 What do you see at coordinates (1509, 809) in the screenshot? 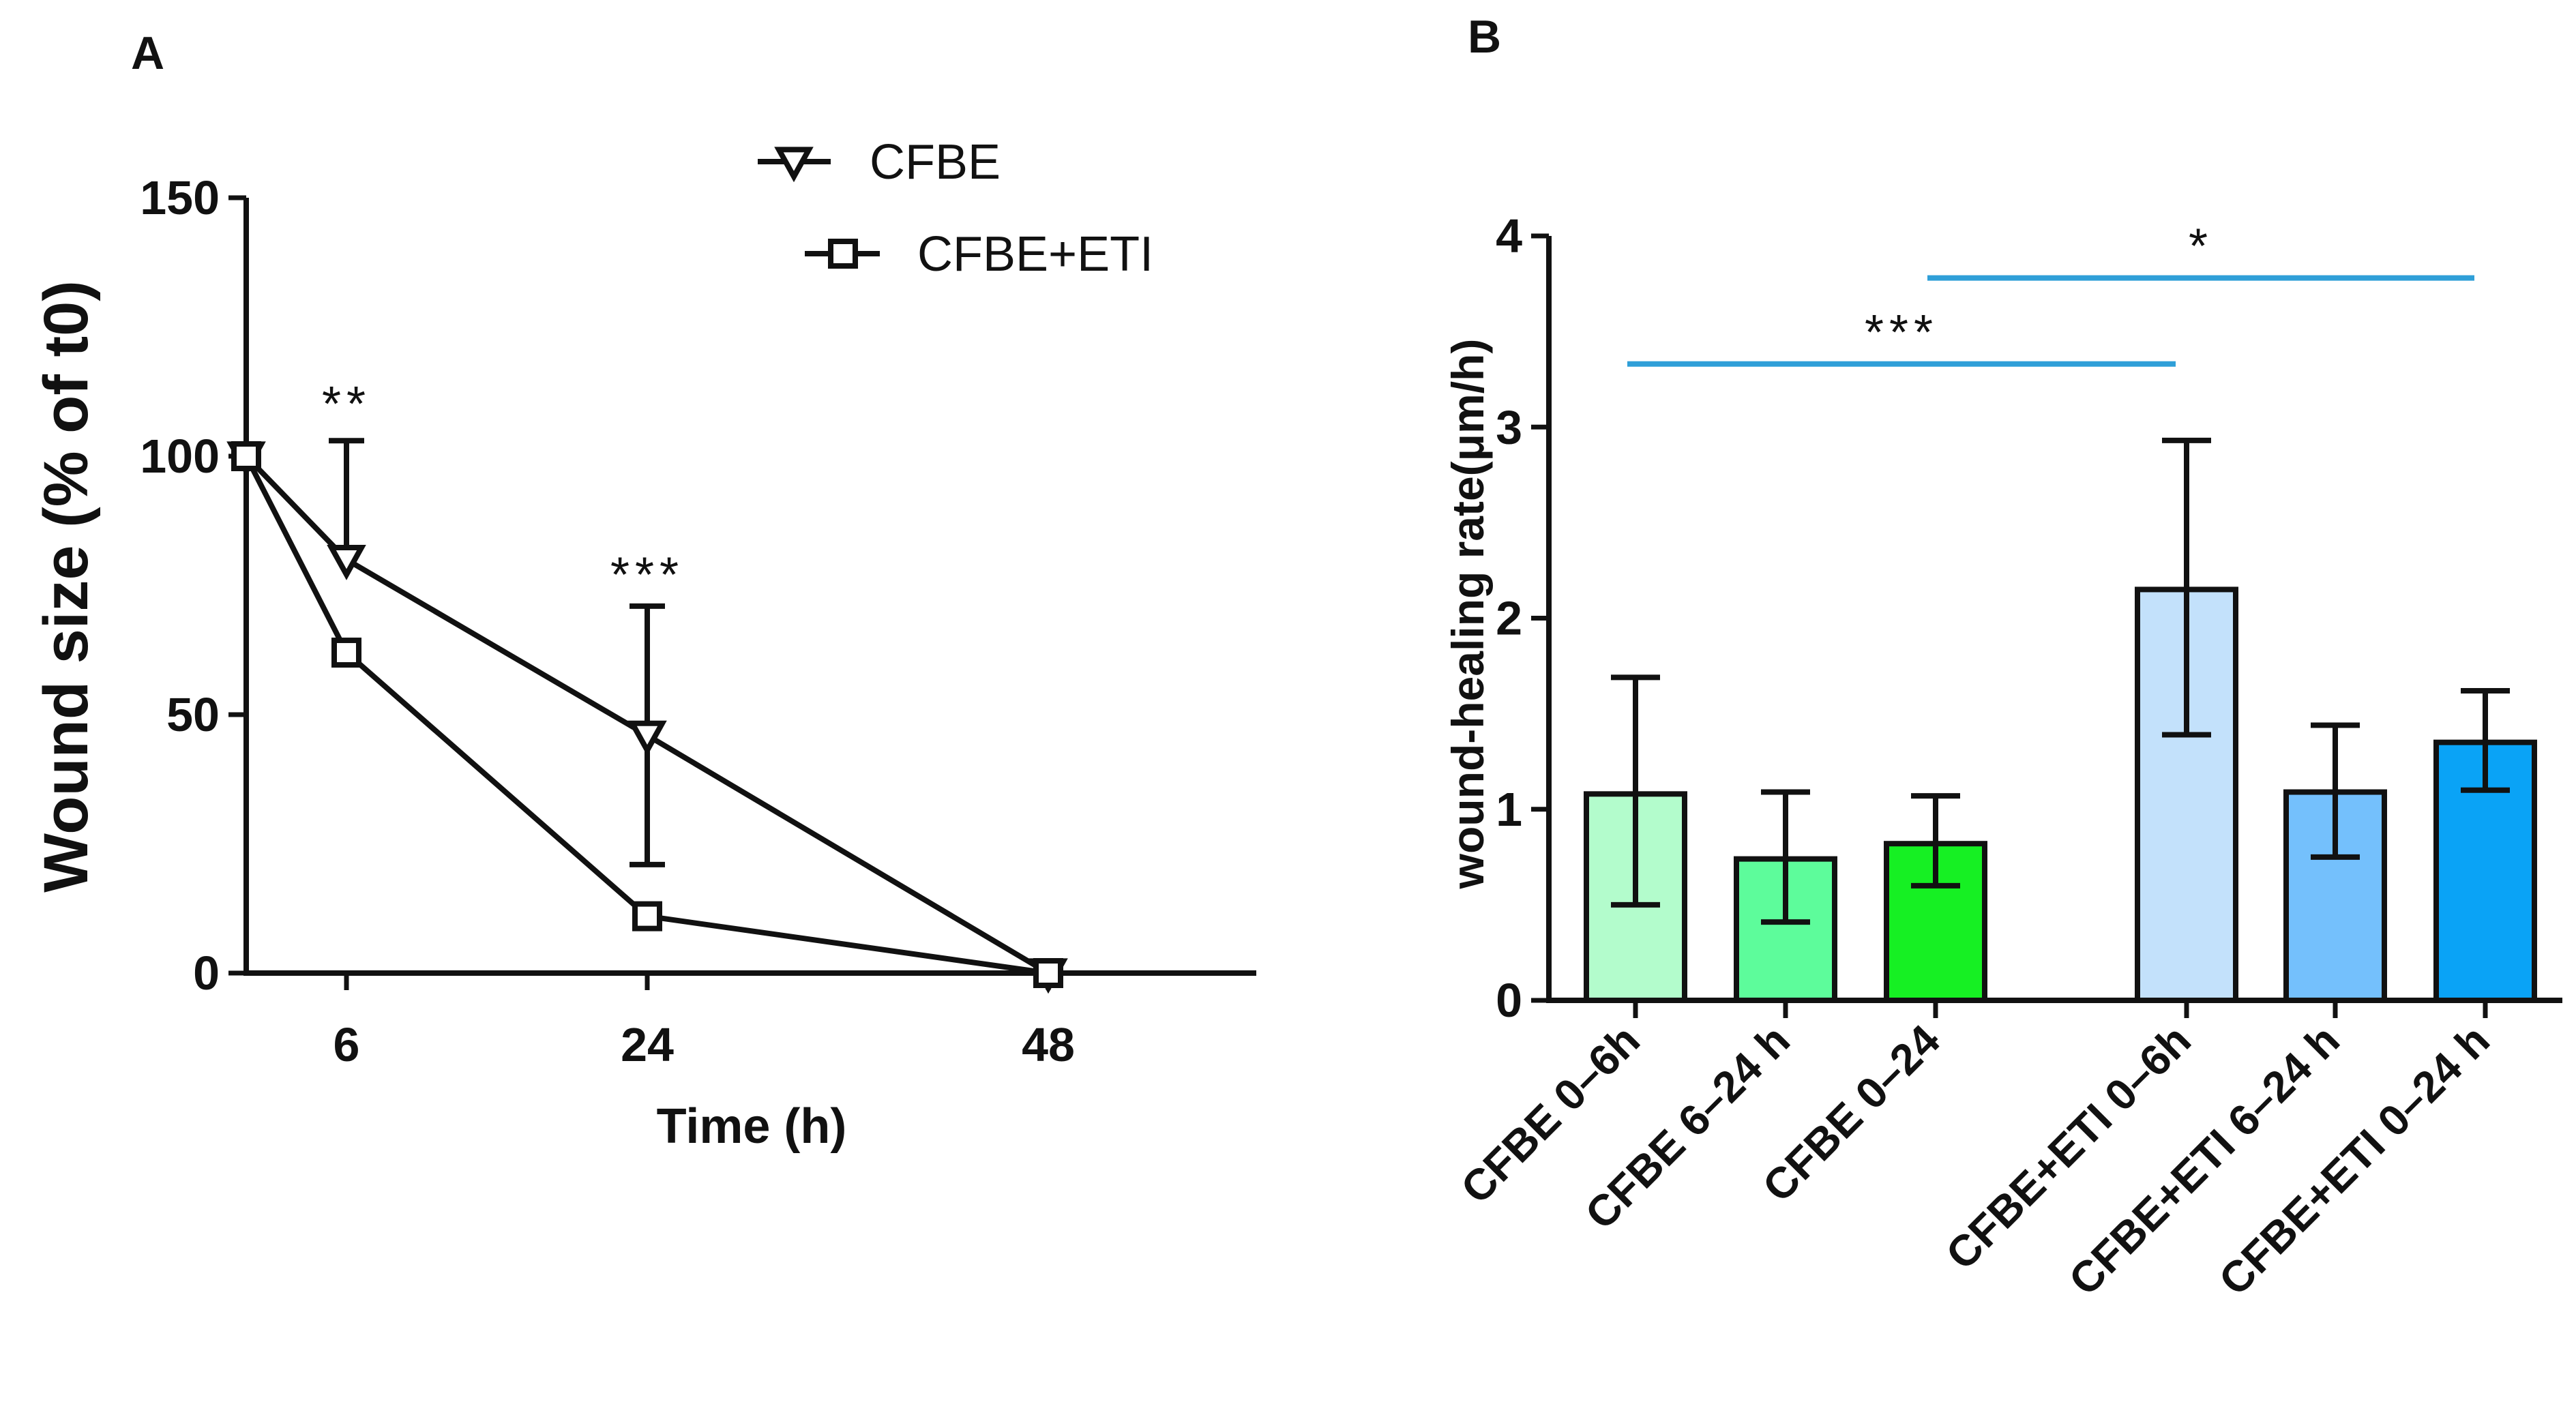
I see `y-tick-label: 1` at bounding box center [1509, 809].